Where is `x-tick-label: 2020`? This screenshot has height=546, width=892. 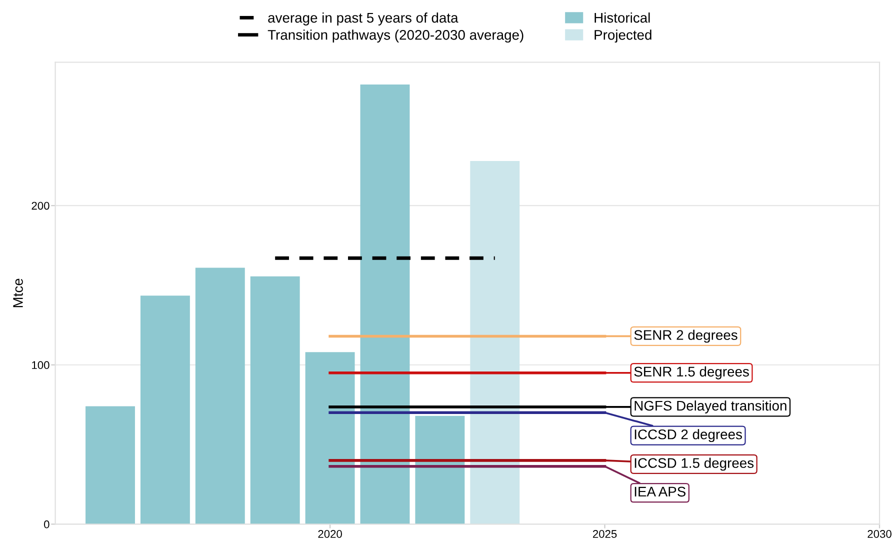
x-tick-label: 2020 is located at coordinates (330, 534).